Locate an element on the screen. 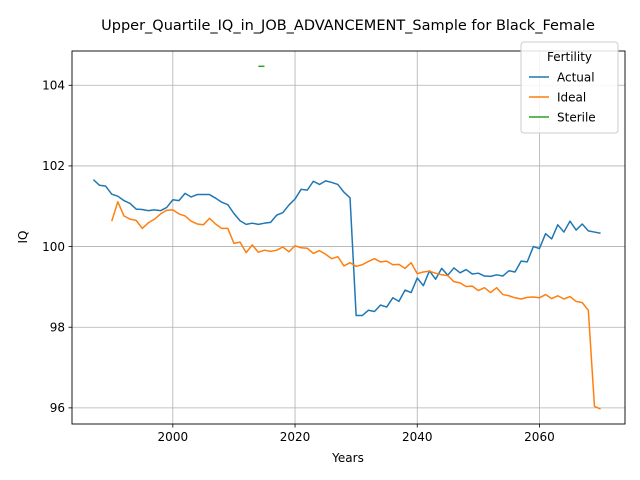 The height and width of the screenshot is (480, 640). legend-box is located at coordinates (569, 87).